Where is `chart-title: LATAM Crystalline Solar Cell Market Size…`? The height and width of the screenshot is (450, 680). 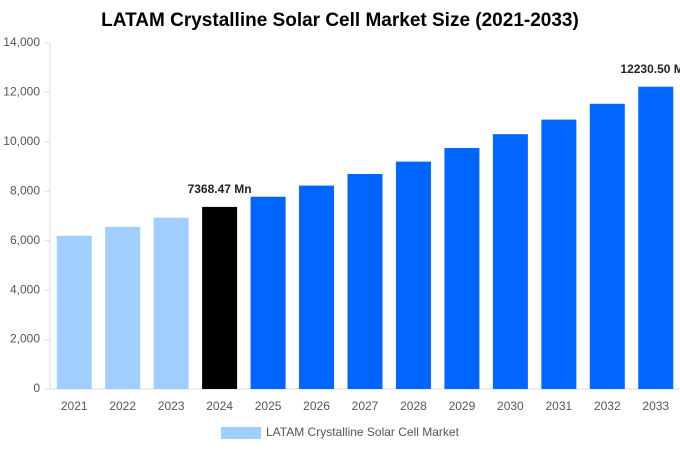 chart-title: LATAM Crystalline Solar Cell Market Size… is located at coordinates (340, 20).